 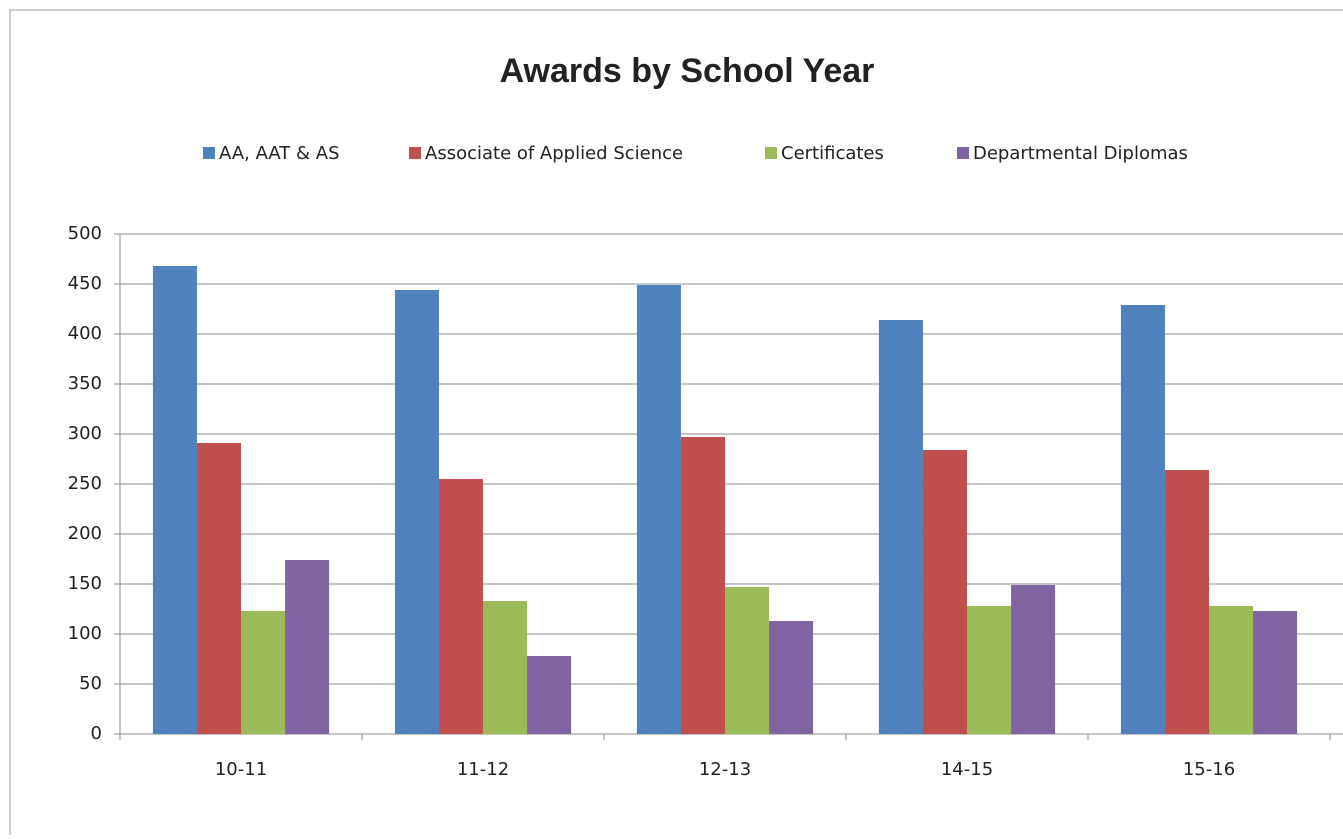 I want to click on x-tick-label: 15-16, so click(x=1209, y=769).